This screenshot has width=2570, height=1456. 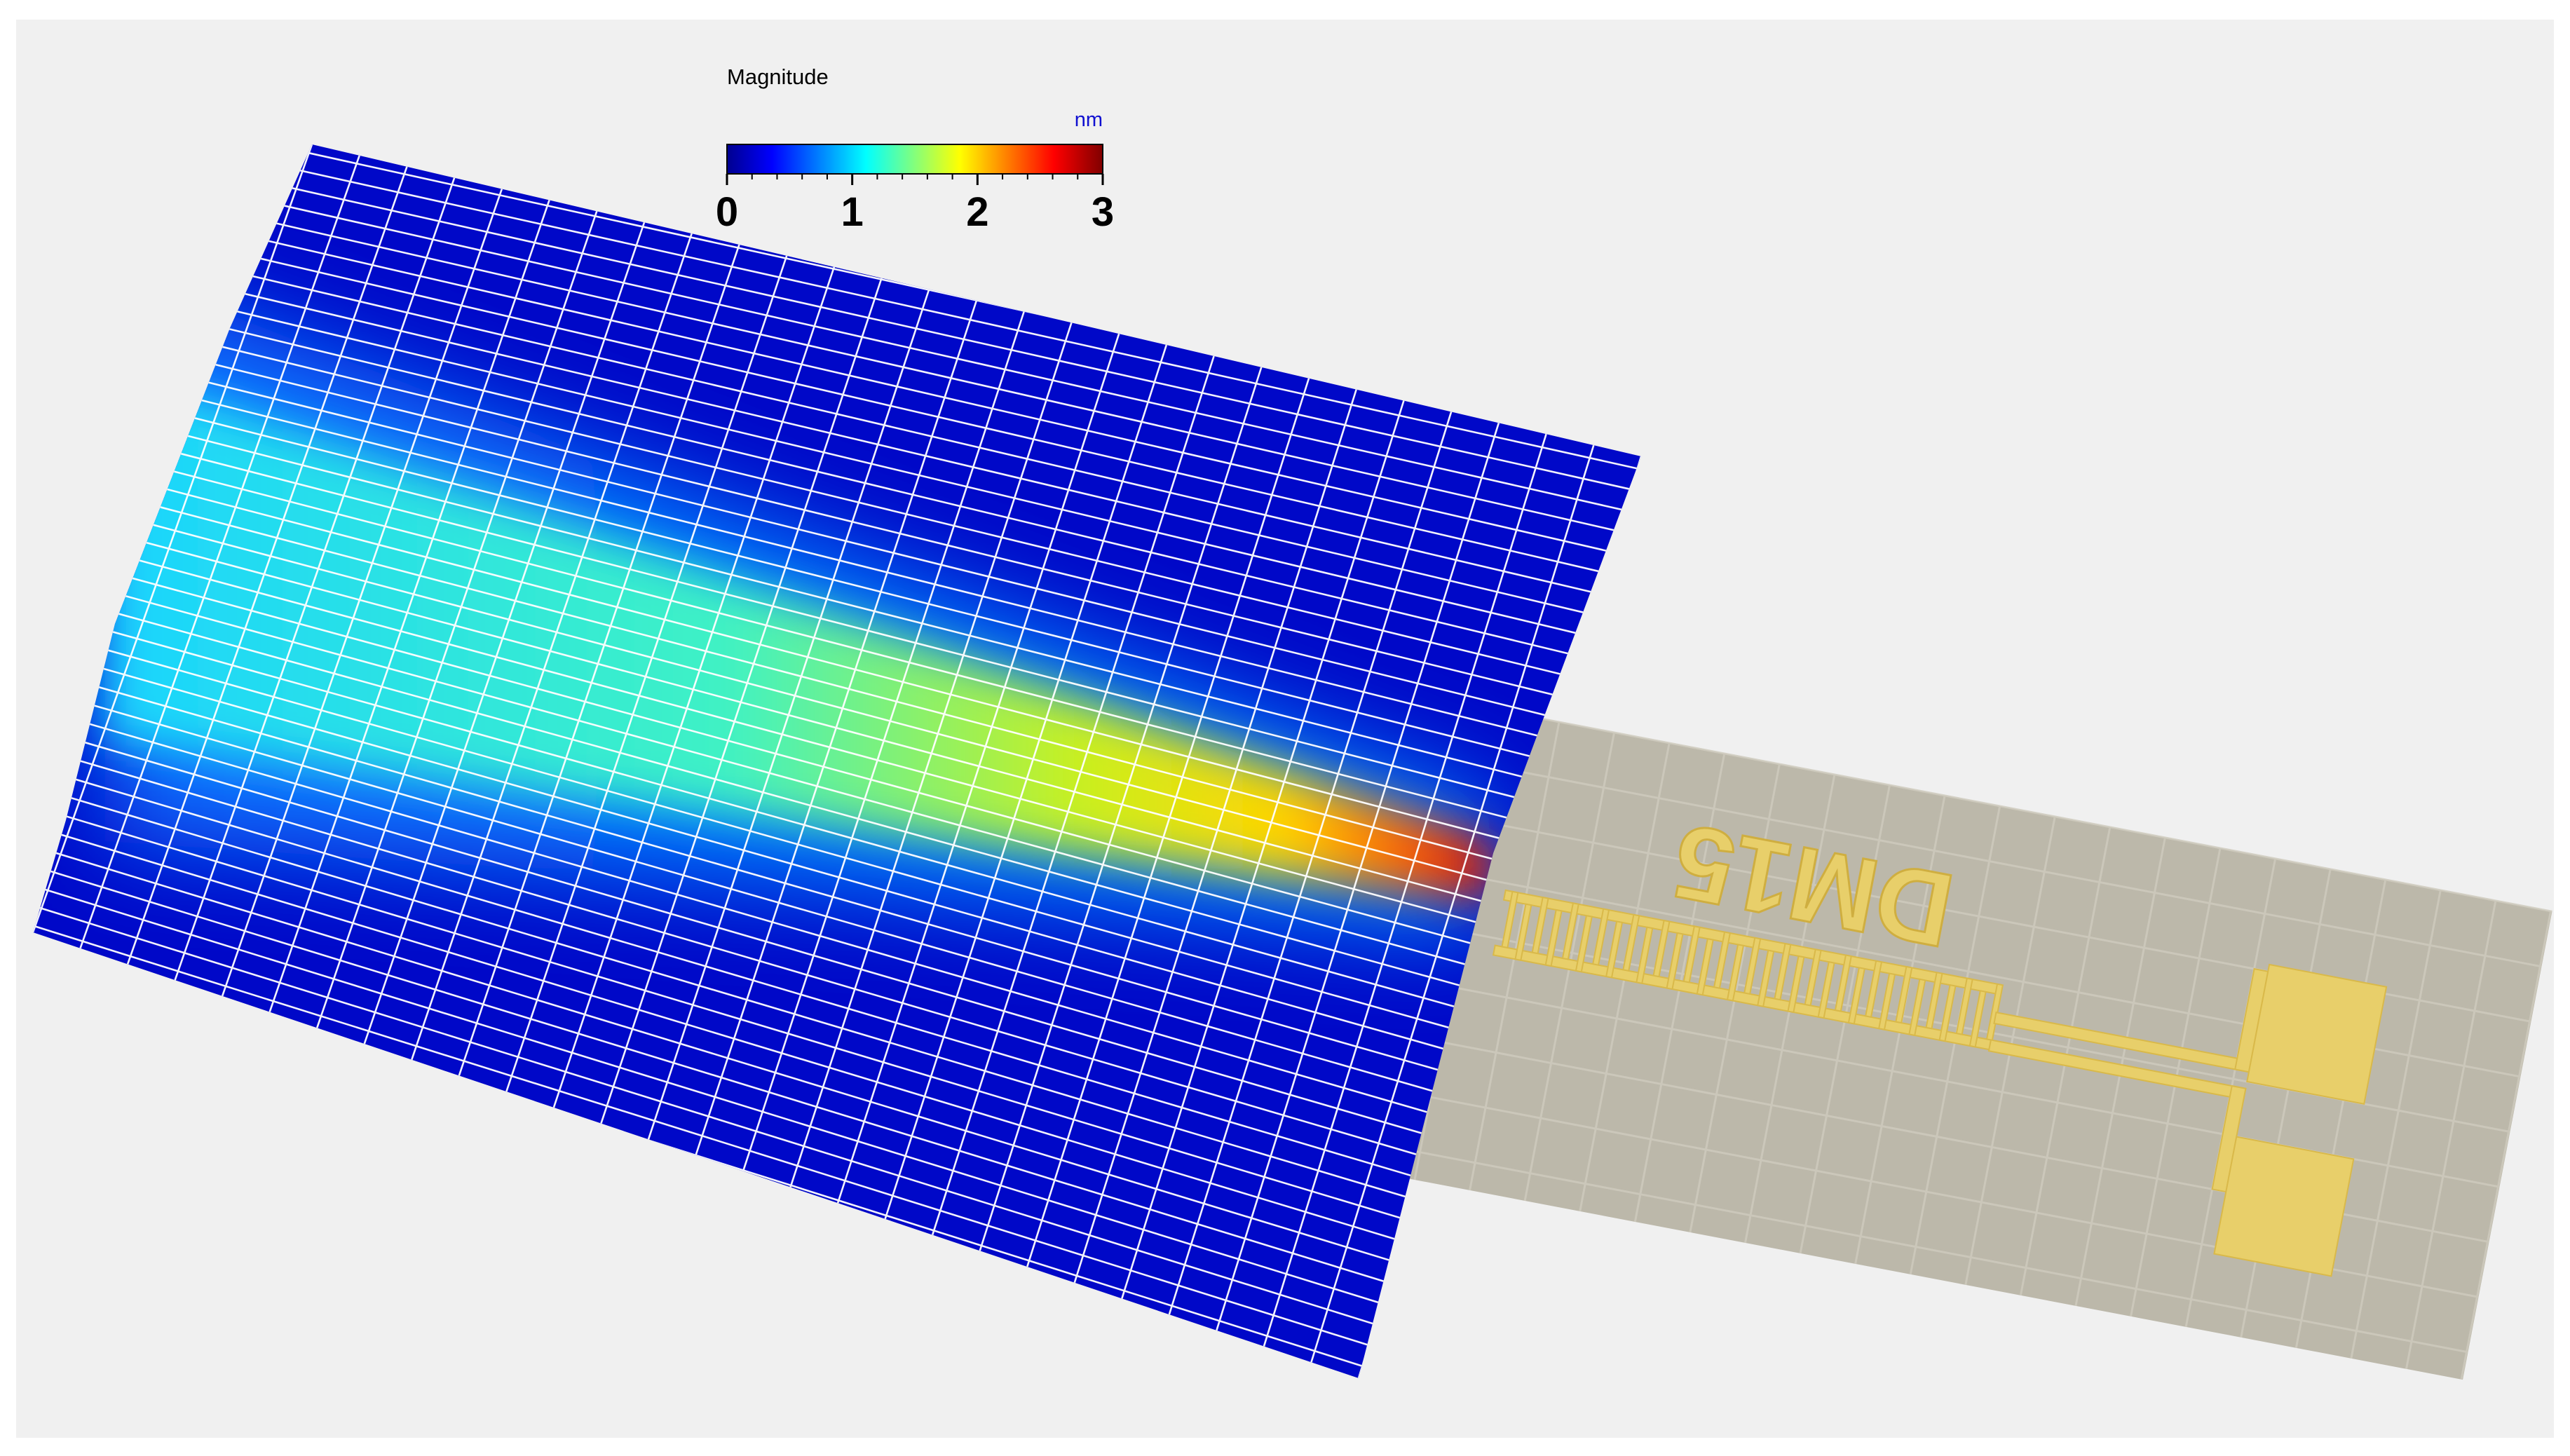 What do you see at coordinates (727, 212) in the screenshot?
I see `colorbar-tick-label: 0` at bounding box center [727, 212].